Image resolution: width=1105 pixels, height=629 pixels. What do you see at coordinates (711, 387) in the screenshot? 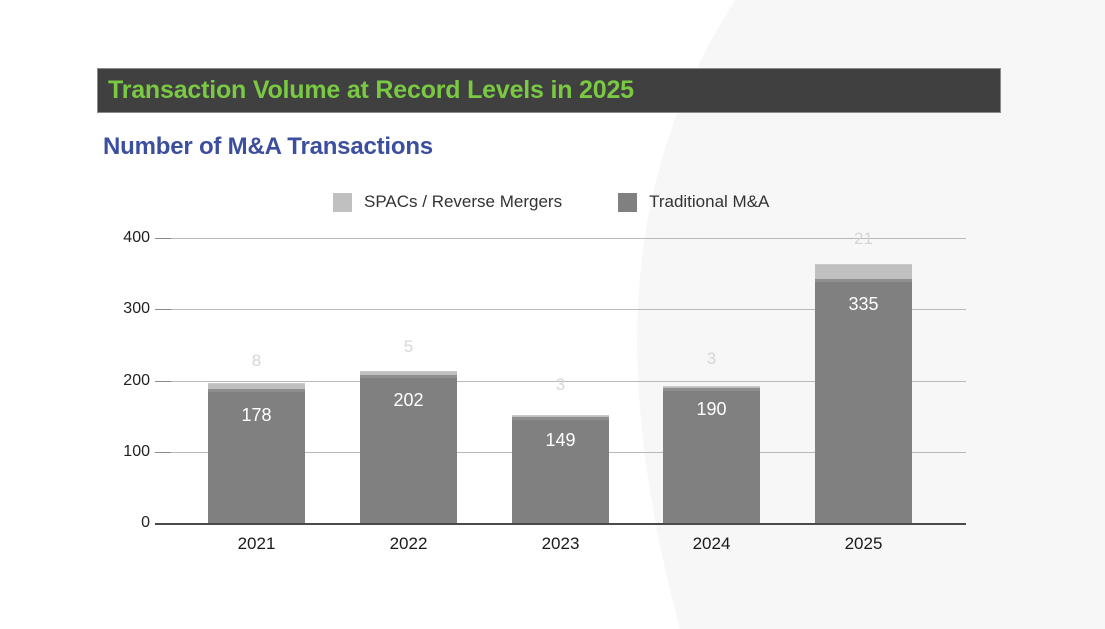
I see `bar-segment-spacs-2024` at bounding box center [711, 387].